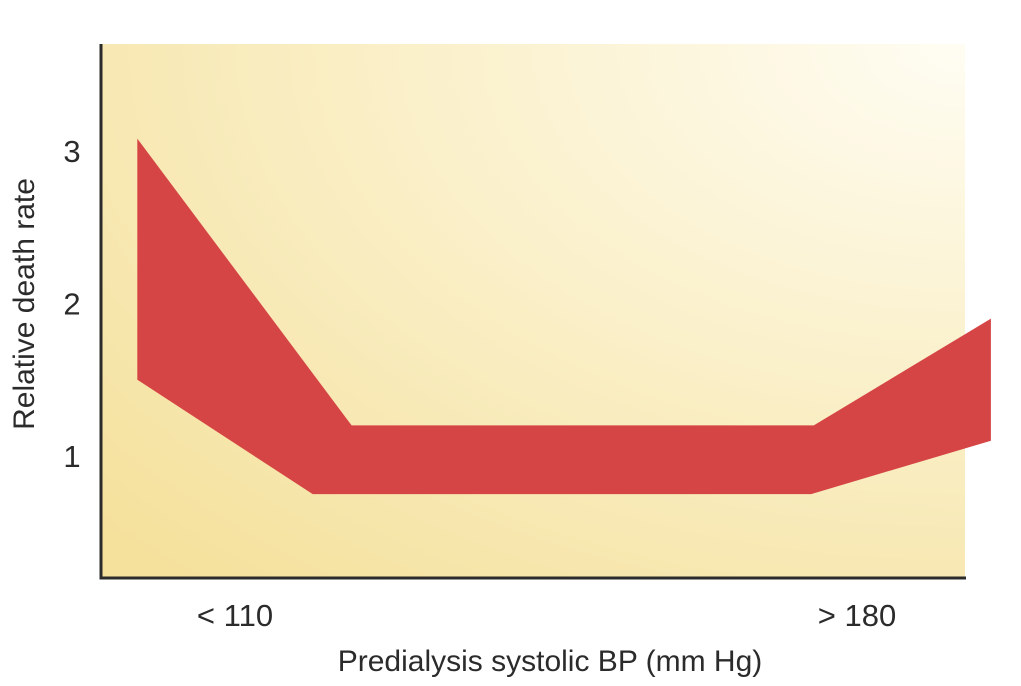 This screenshot has width=1021, height=686. I want to click on x-axis-label: Predialysis systolic BP (mm Hg), so click(550, 661).